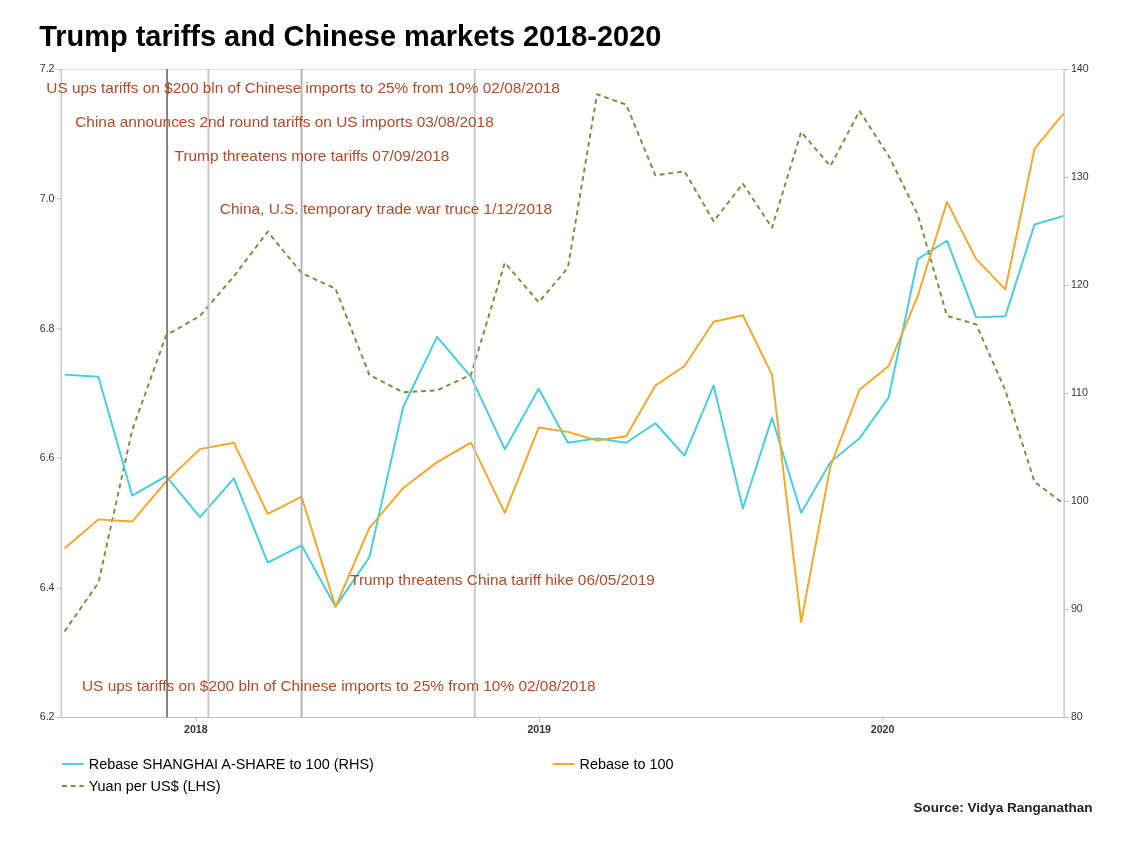  Describe the element at coordinates (47, 586) in the screenshot. I see `y-tick-label: 6.4` at that location.